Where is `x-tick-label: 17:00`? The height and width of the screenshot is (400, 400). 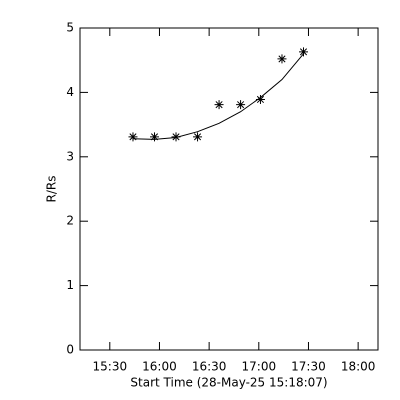 x-tick-label: 17:00 is located at coordinates (259, 367).